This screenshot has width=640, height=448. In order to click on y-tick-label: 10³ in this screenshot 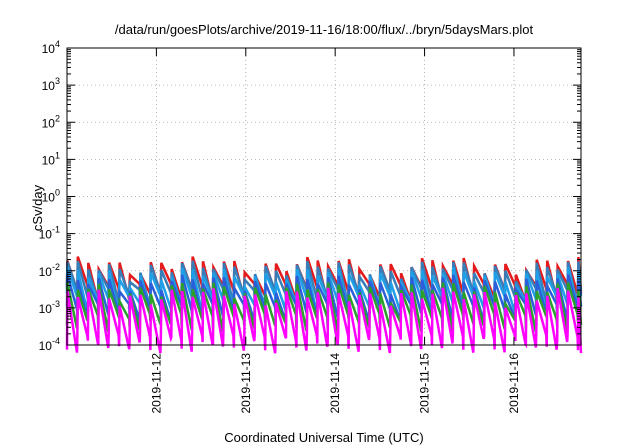, I will do `click(51, 84)`.